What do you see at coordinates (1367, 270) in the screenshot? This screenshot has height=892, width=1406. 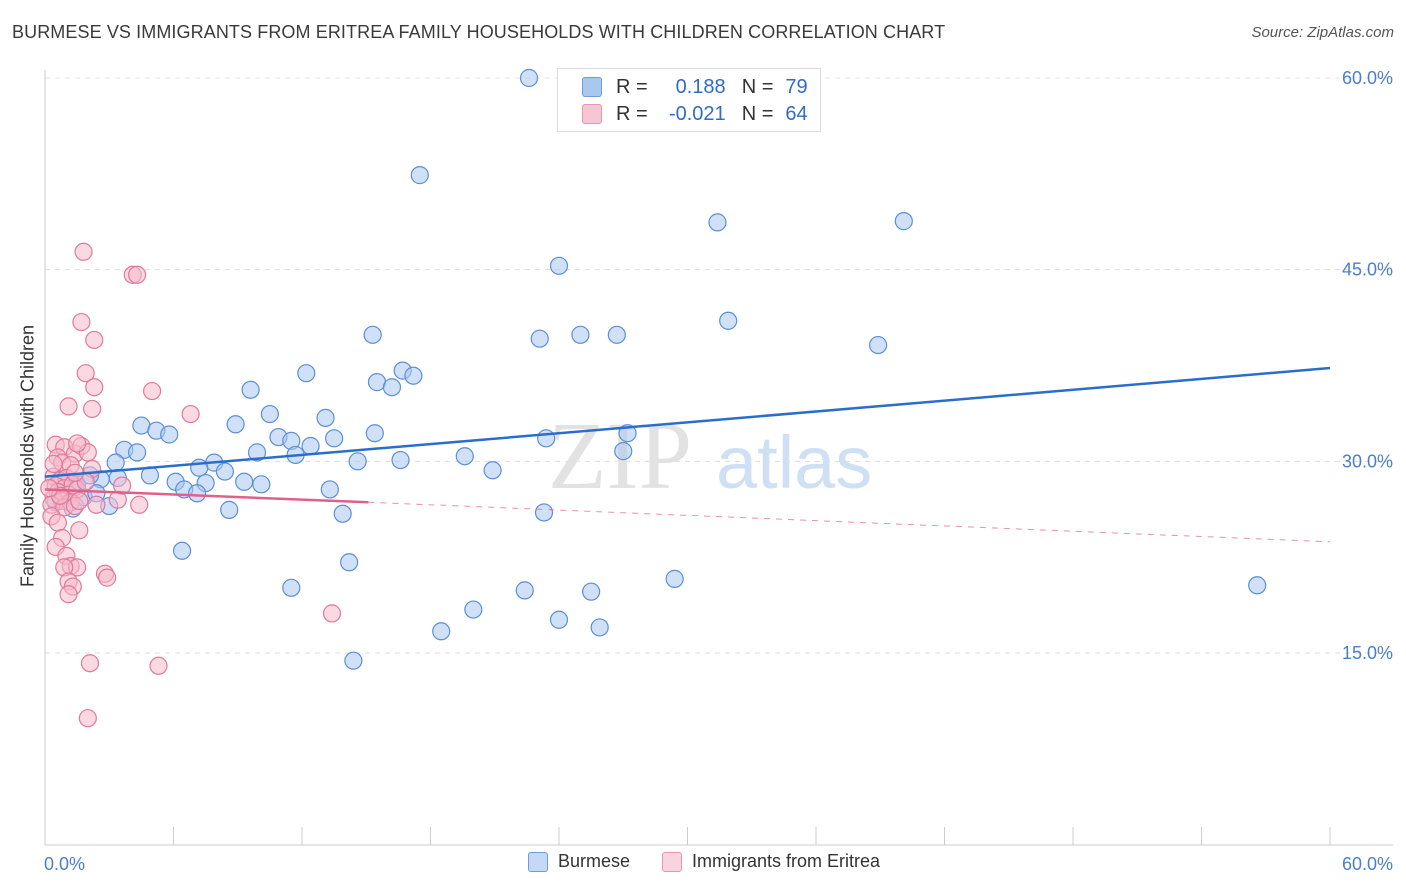 I see `y-tick-label: 45.0%` at bounding box center [1367, 270].